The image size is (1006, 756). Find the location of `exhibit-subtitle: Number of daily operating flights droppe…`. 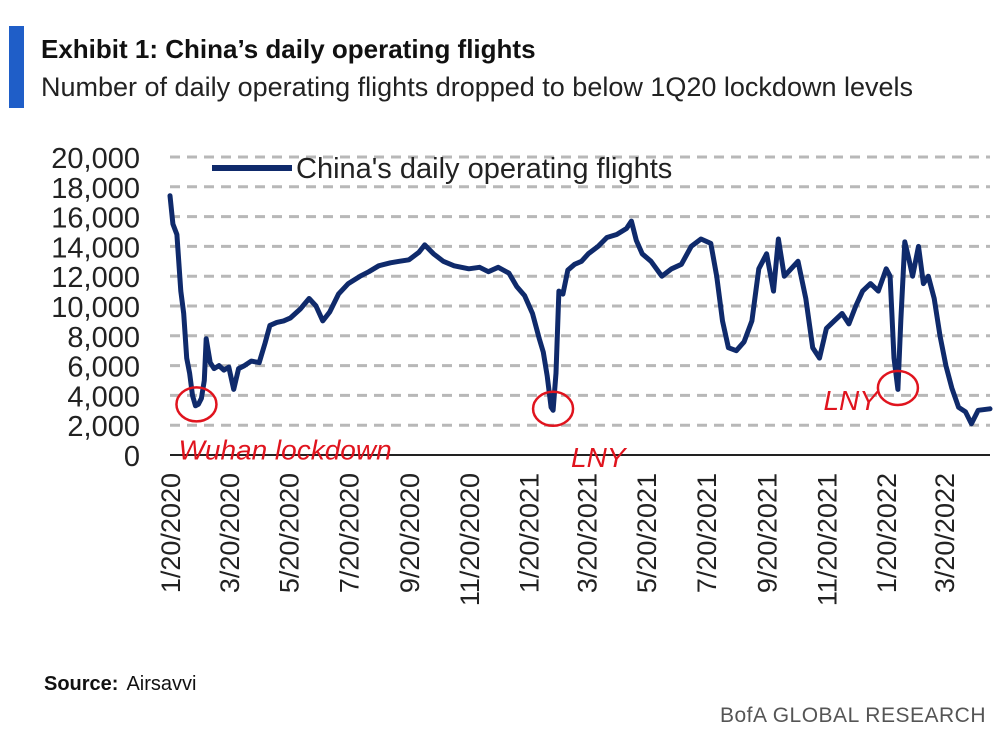

exhibit-subtitle: Number of daily operating flights droppe… is located at coordinates (477, 87).